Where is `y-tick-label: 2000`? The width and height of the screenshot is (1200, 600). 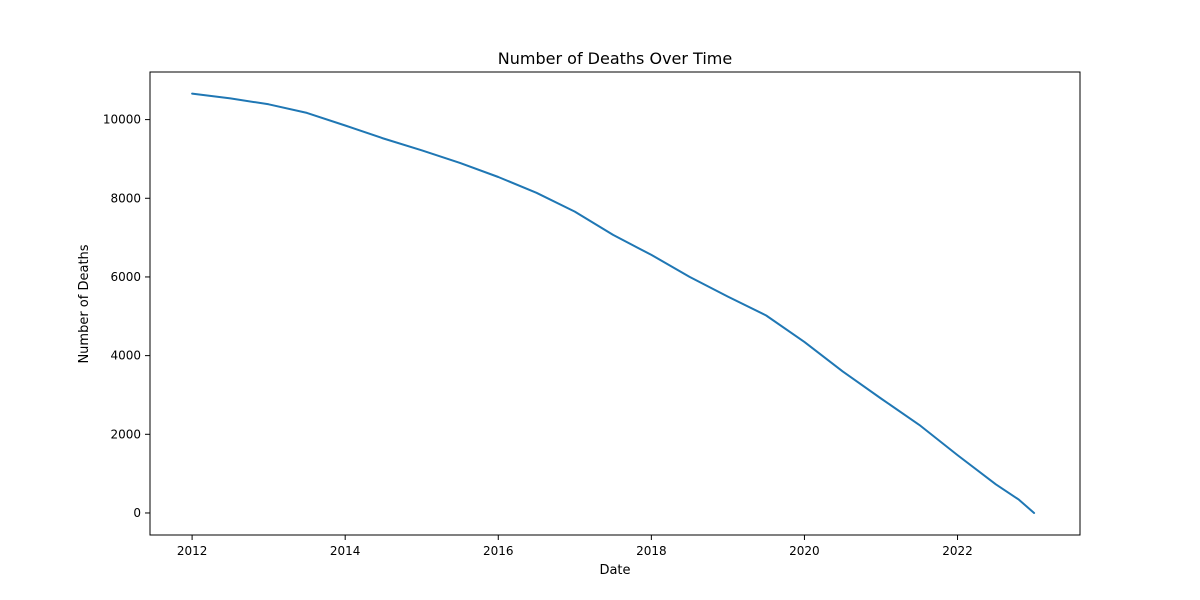 y-tick-label: 2000 is located at coordinates (125, 434).